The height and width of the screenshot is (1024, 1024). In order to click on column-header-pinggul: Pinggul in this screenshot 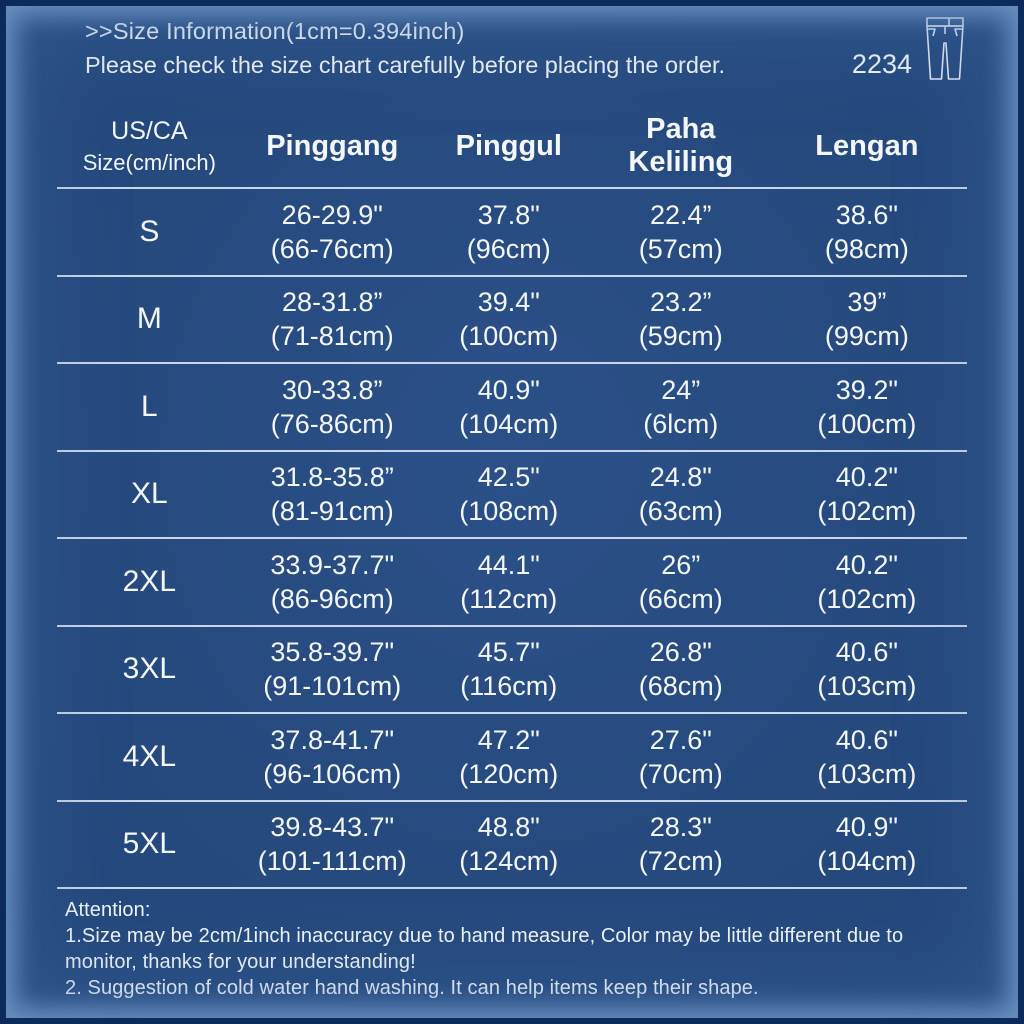, I will do `click(508, 145)`.